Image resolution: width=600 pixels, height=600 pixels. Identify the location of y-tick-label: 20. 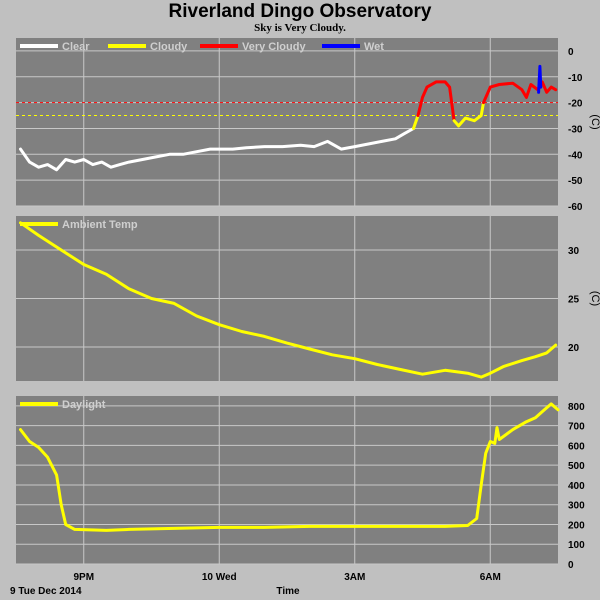
(574, 348).